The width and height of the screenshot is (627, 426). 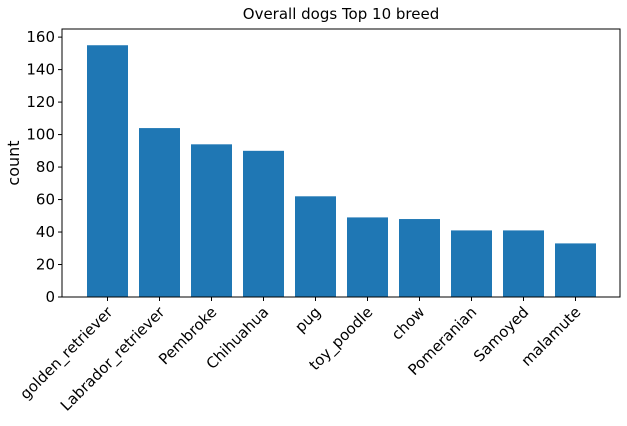 I want to click on bar-Pembroke, so click(x=211, y=220).